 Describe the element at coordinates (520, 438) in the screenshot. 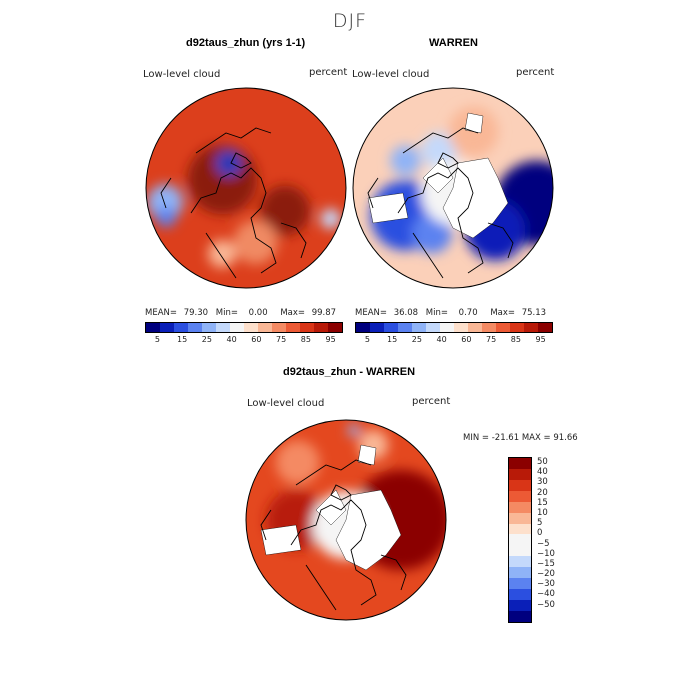

I see `panel-diff-minmax: MIN = -21.61 MAX = 91.66` at that location.